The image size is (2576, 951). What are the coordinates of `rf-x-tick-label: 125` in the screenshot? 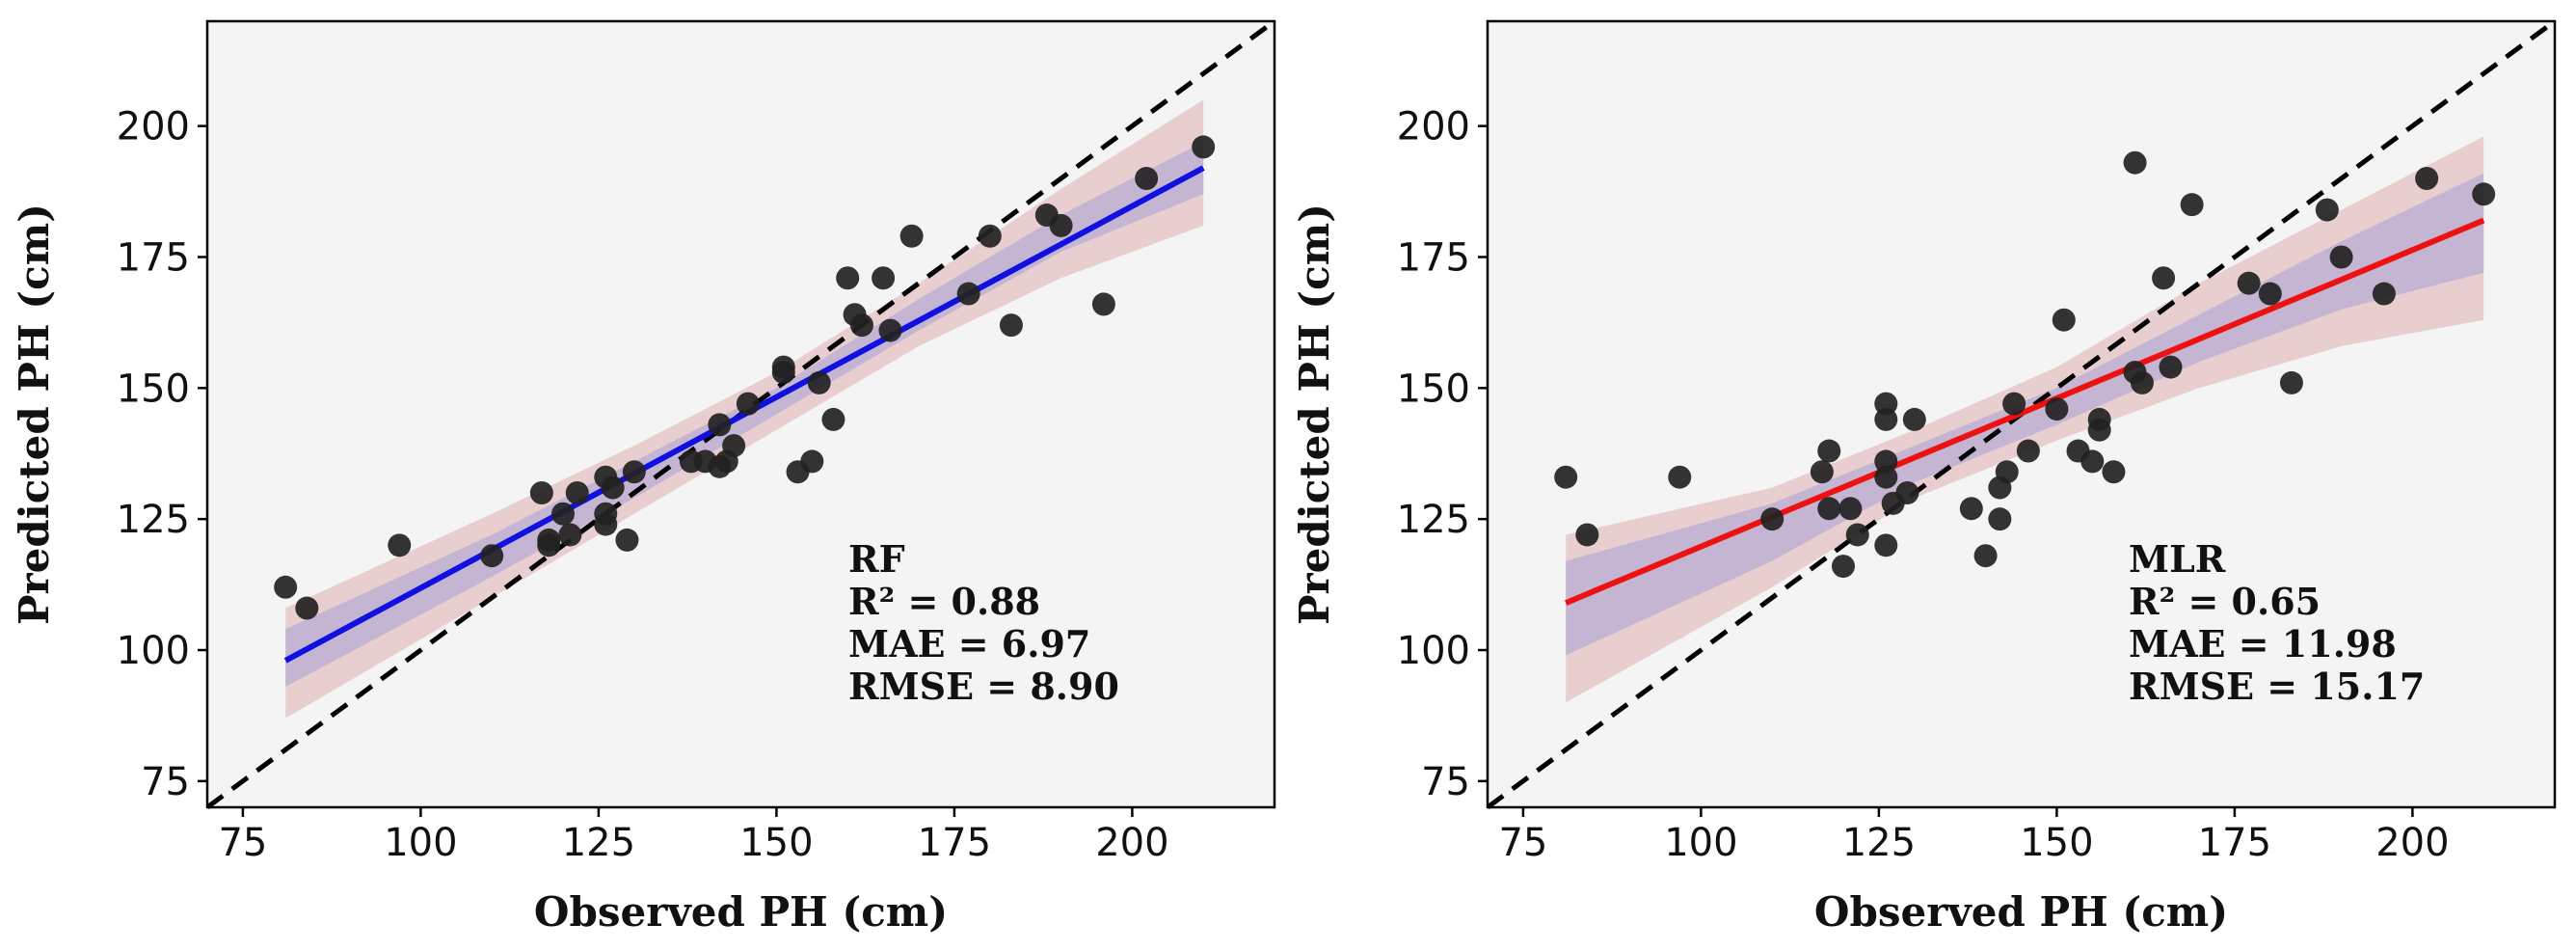 It's located at (599, 843).